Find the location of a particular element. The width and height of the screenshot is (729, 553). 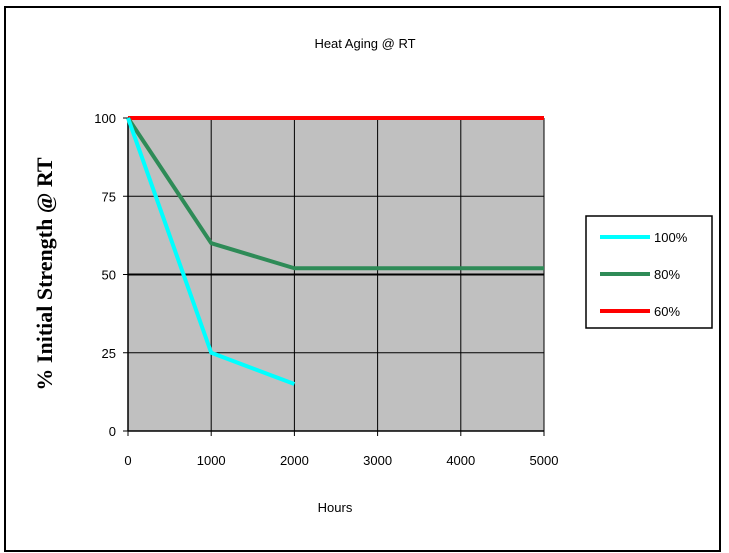

x-tick-label: 2000 is located at coordinates (294, 460).